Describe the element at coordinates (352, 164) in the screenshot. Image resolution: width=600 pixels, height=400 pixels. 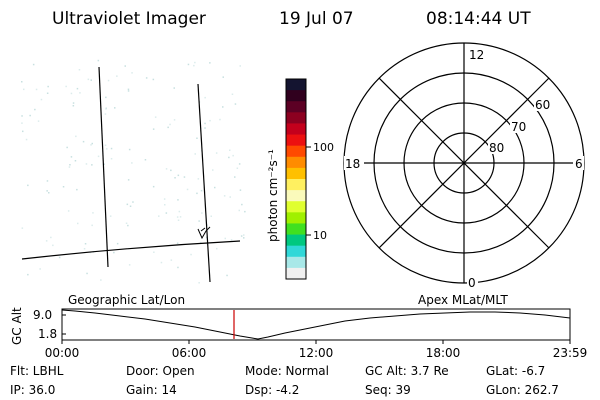
I see `mlt-label-18: 18` at that location.